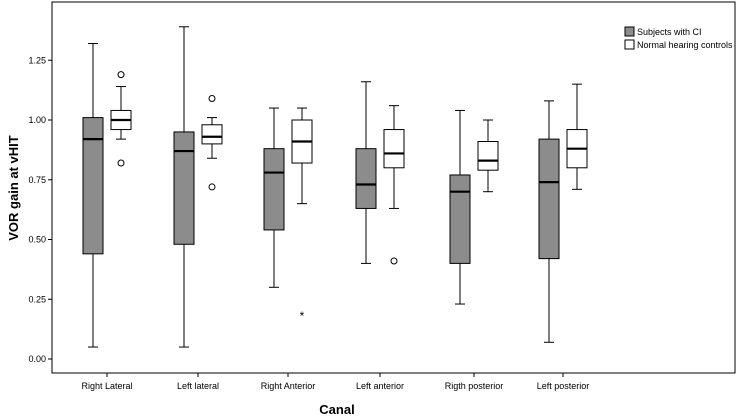 Image resolution: width=739 pixels, height=419 pixels. I want to click on y-tick-label: 1.25, so click(37, 60).